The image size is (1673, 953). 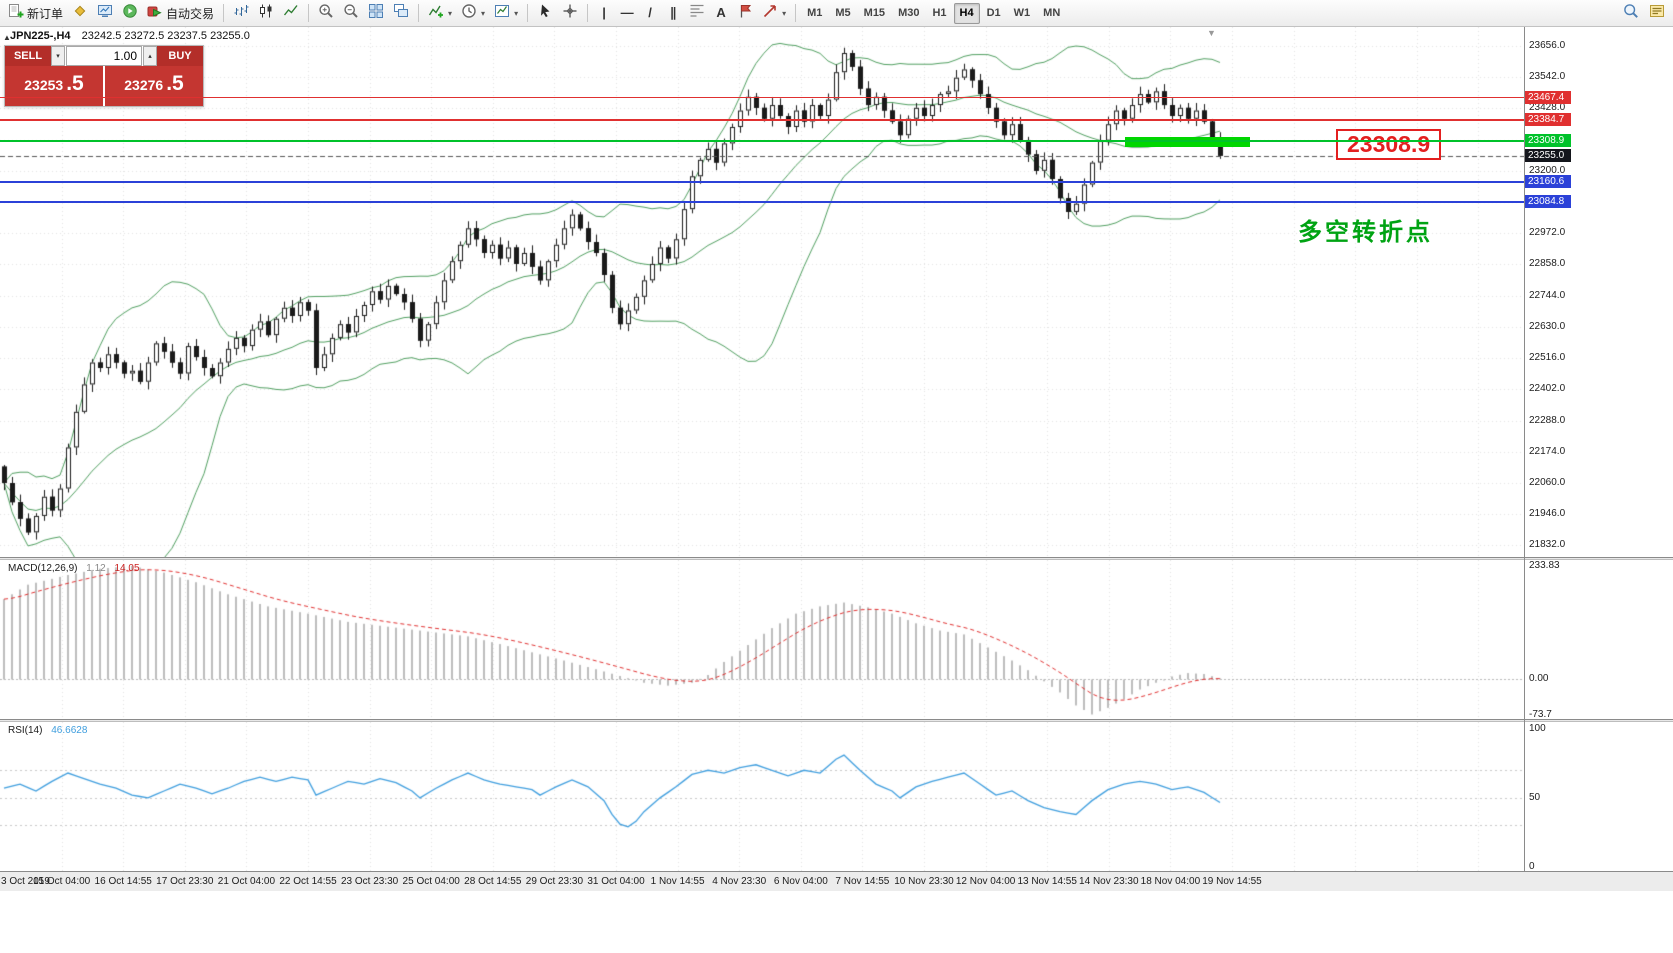 What do you see at coordinates (58, 56) in the screenshot?
I see `volume-down-button: ▾` at bounding box center [58, 56].